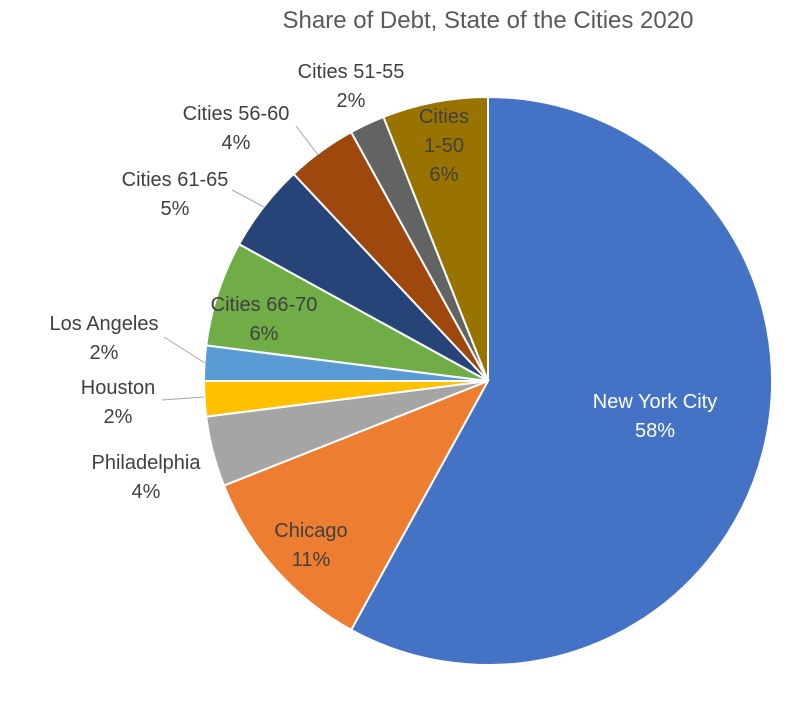 The height and width of the screenshot is (722, 809). Describe the element at coordinates (444, 146) in the screenshot. I see `data-label: Cities 1-50 6%` at that location.